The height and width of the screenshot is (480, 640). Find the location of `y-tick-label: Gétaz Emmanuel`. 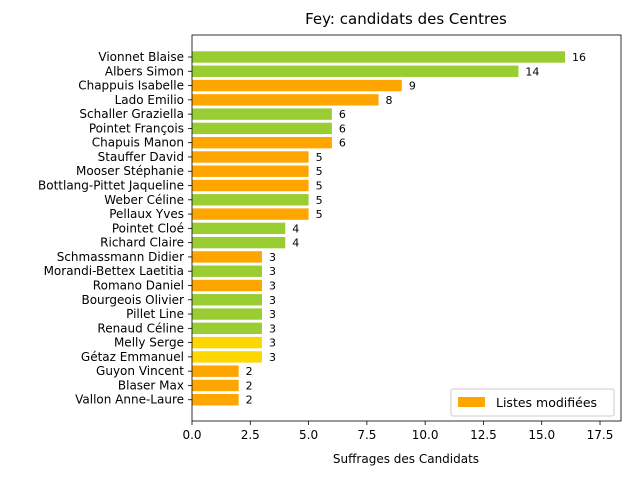

y-tick-label: Gétaz Emmanuel is located at coordinates (132, 357).